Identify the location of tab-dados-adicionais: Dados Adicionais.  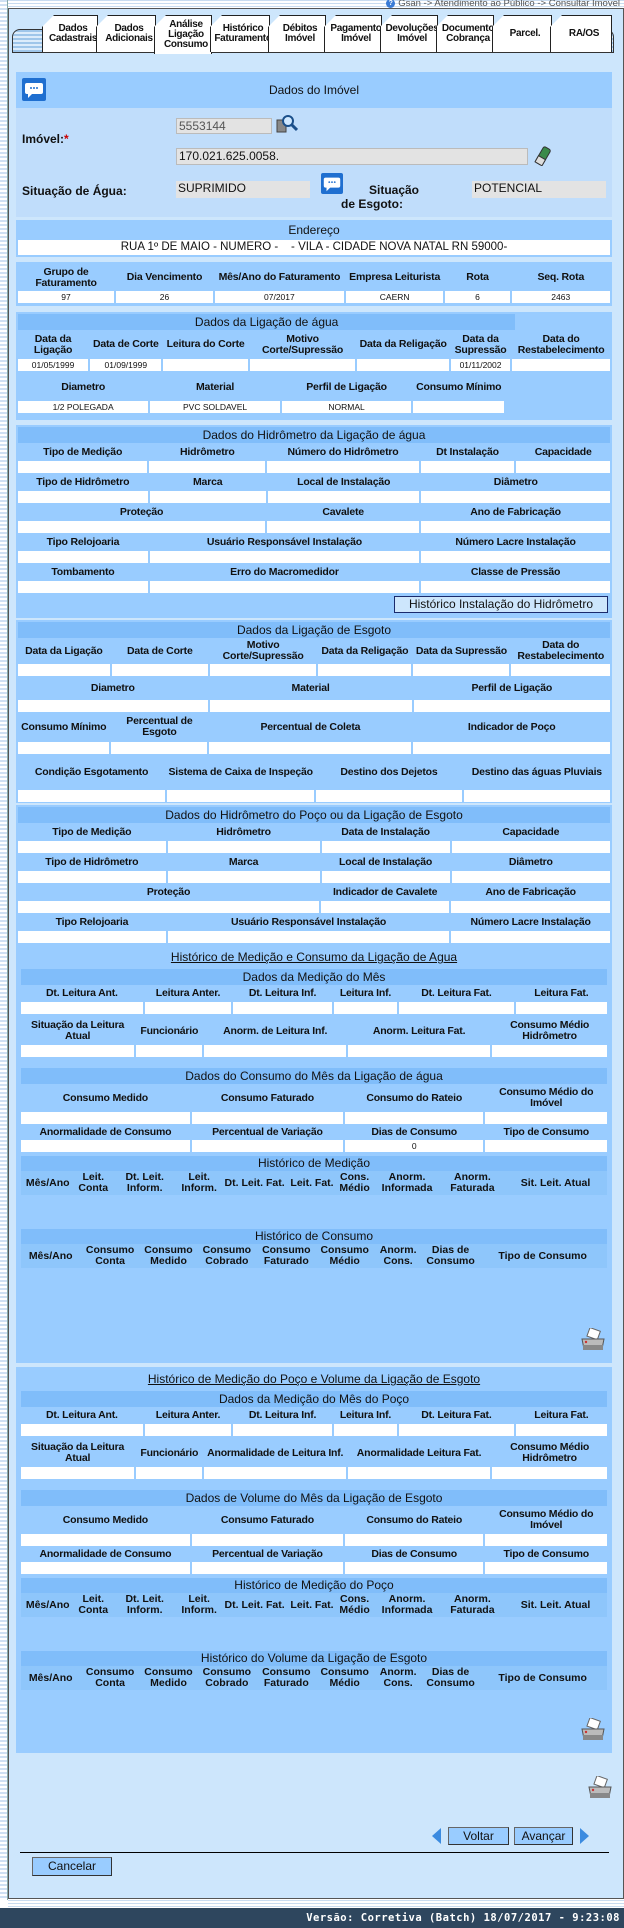
(126, 33).